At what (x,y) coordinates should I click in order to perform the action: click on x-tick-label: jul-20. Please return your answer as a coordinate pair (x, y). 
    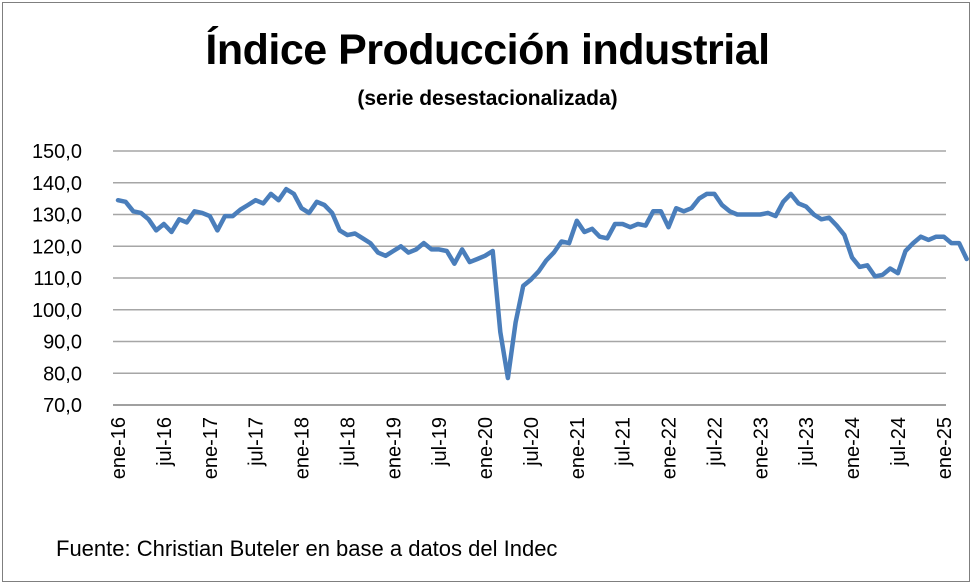
    Looking at the image, I should click on (532, 442).